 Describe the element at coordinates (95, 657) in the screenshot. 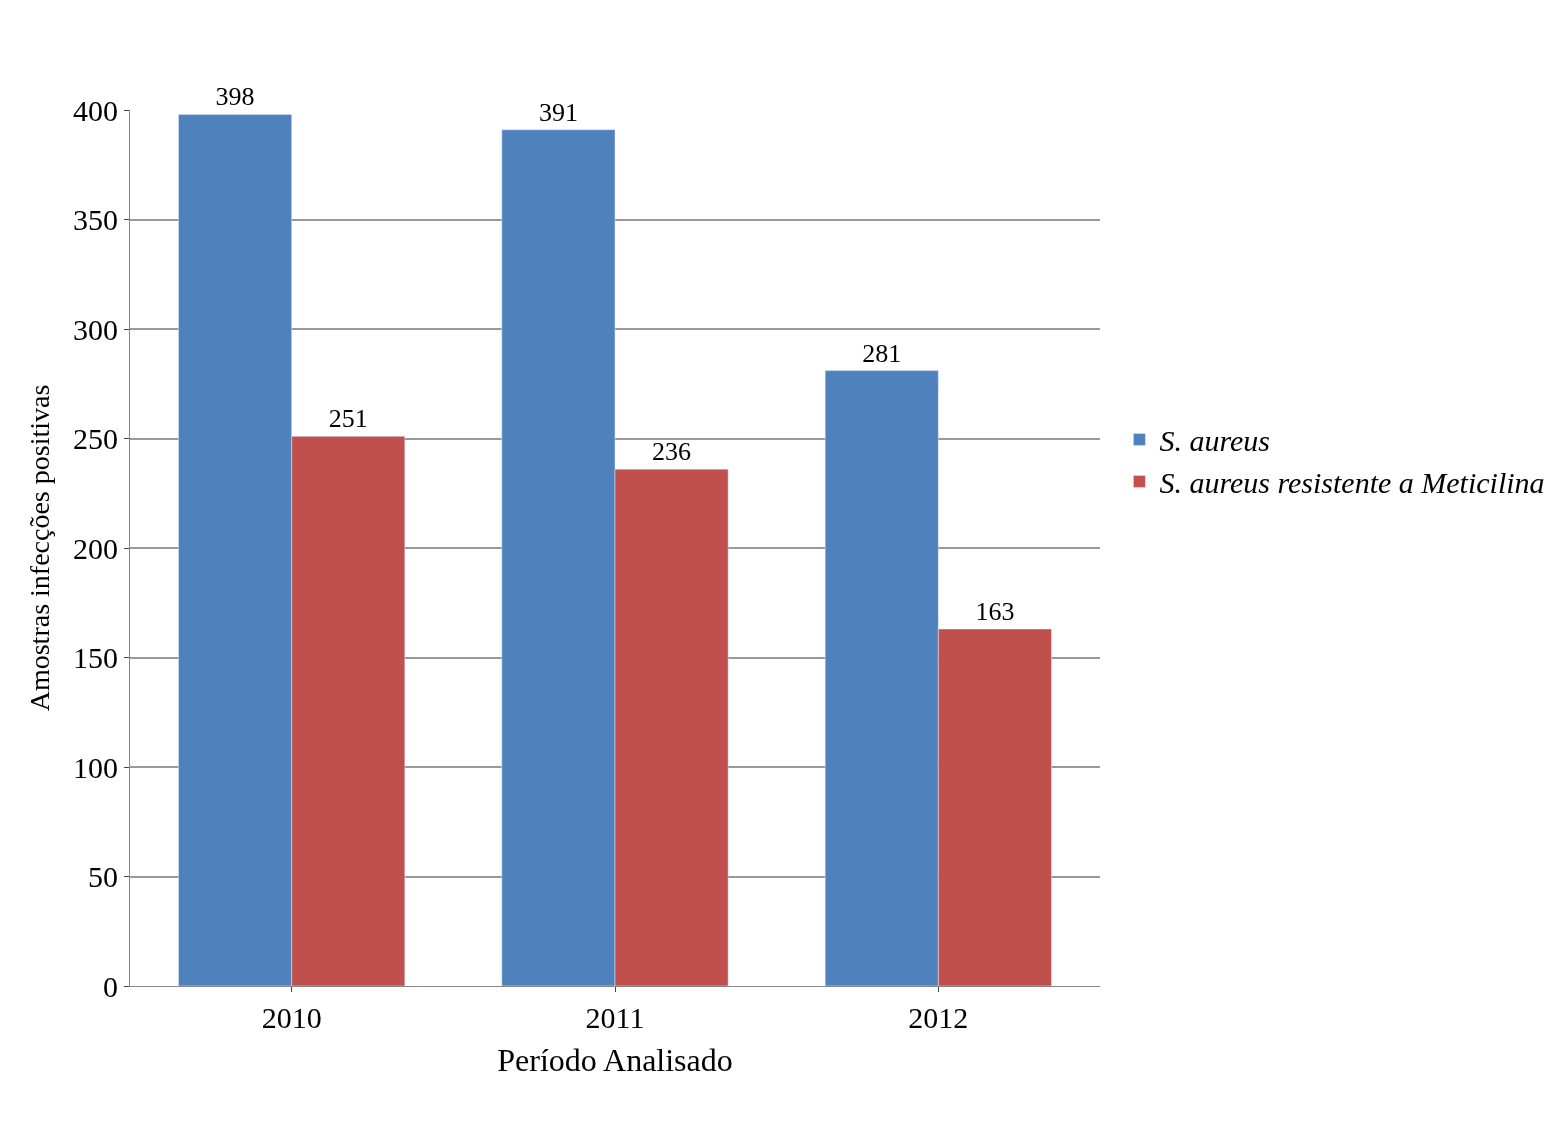

I see `y-tick-label: 150` at that location.